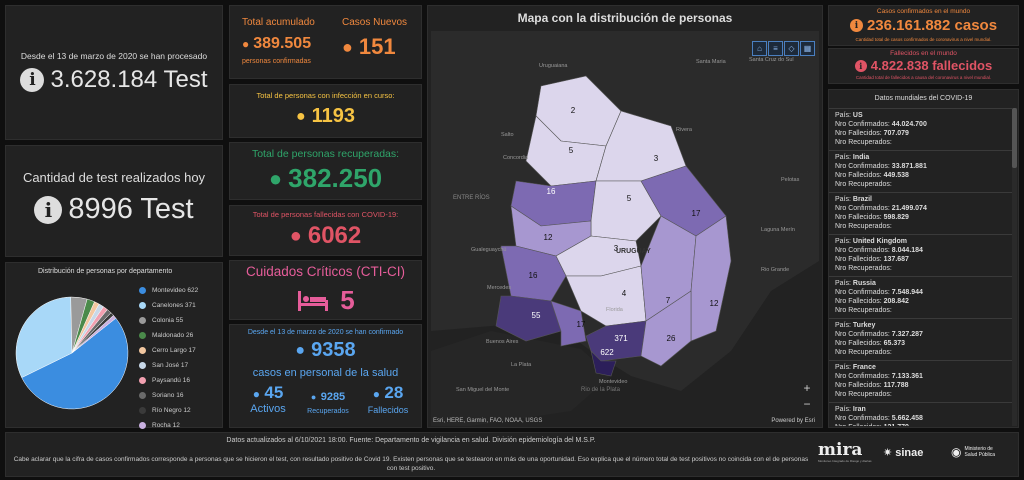 The height and width of the screenshot is (480, 1024). I want to click on pie-slice-montevideo, so click(75, 363).